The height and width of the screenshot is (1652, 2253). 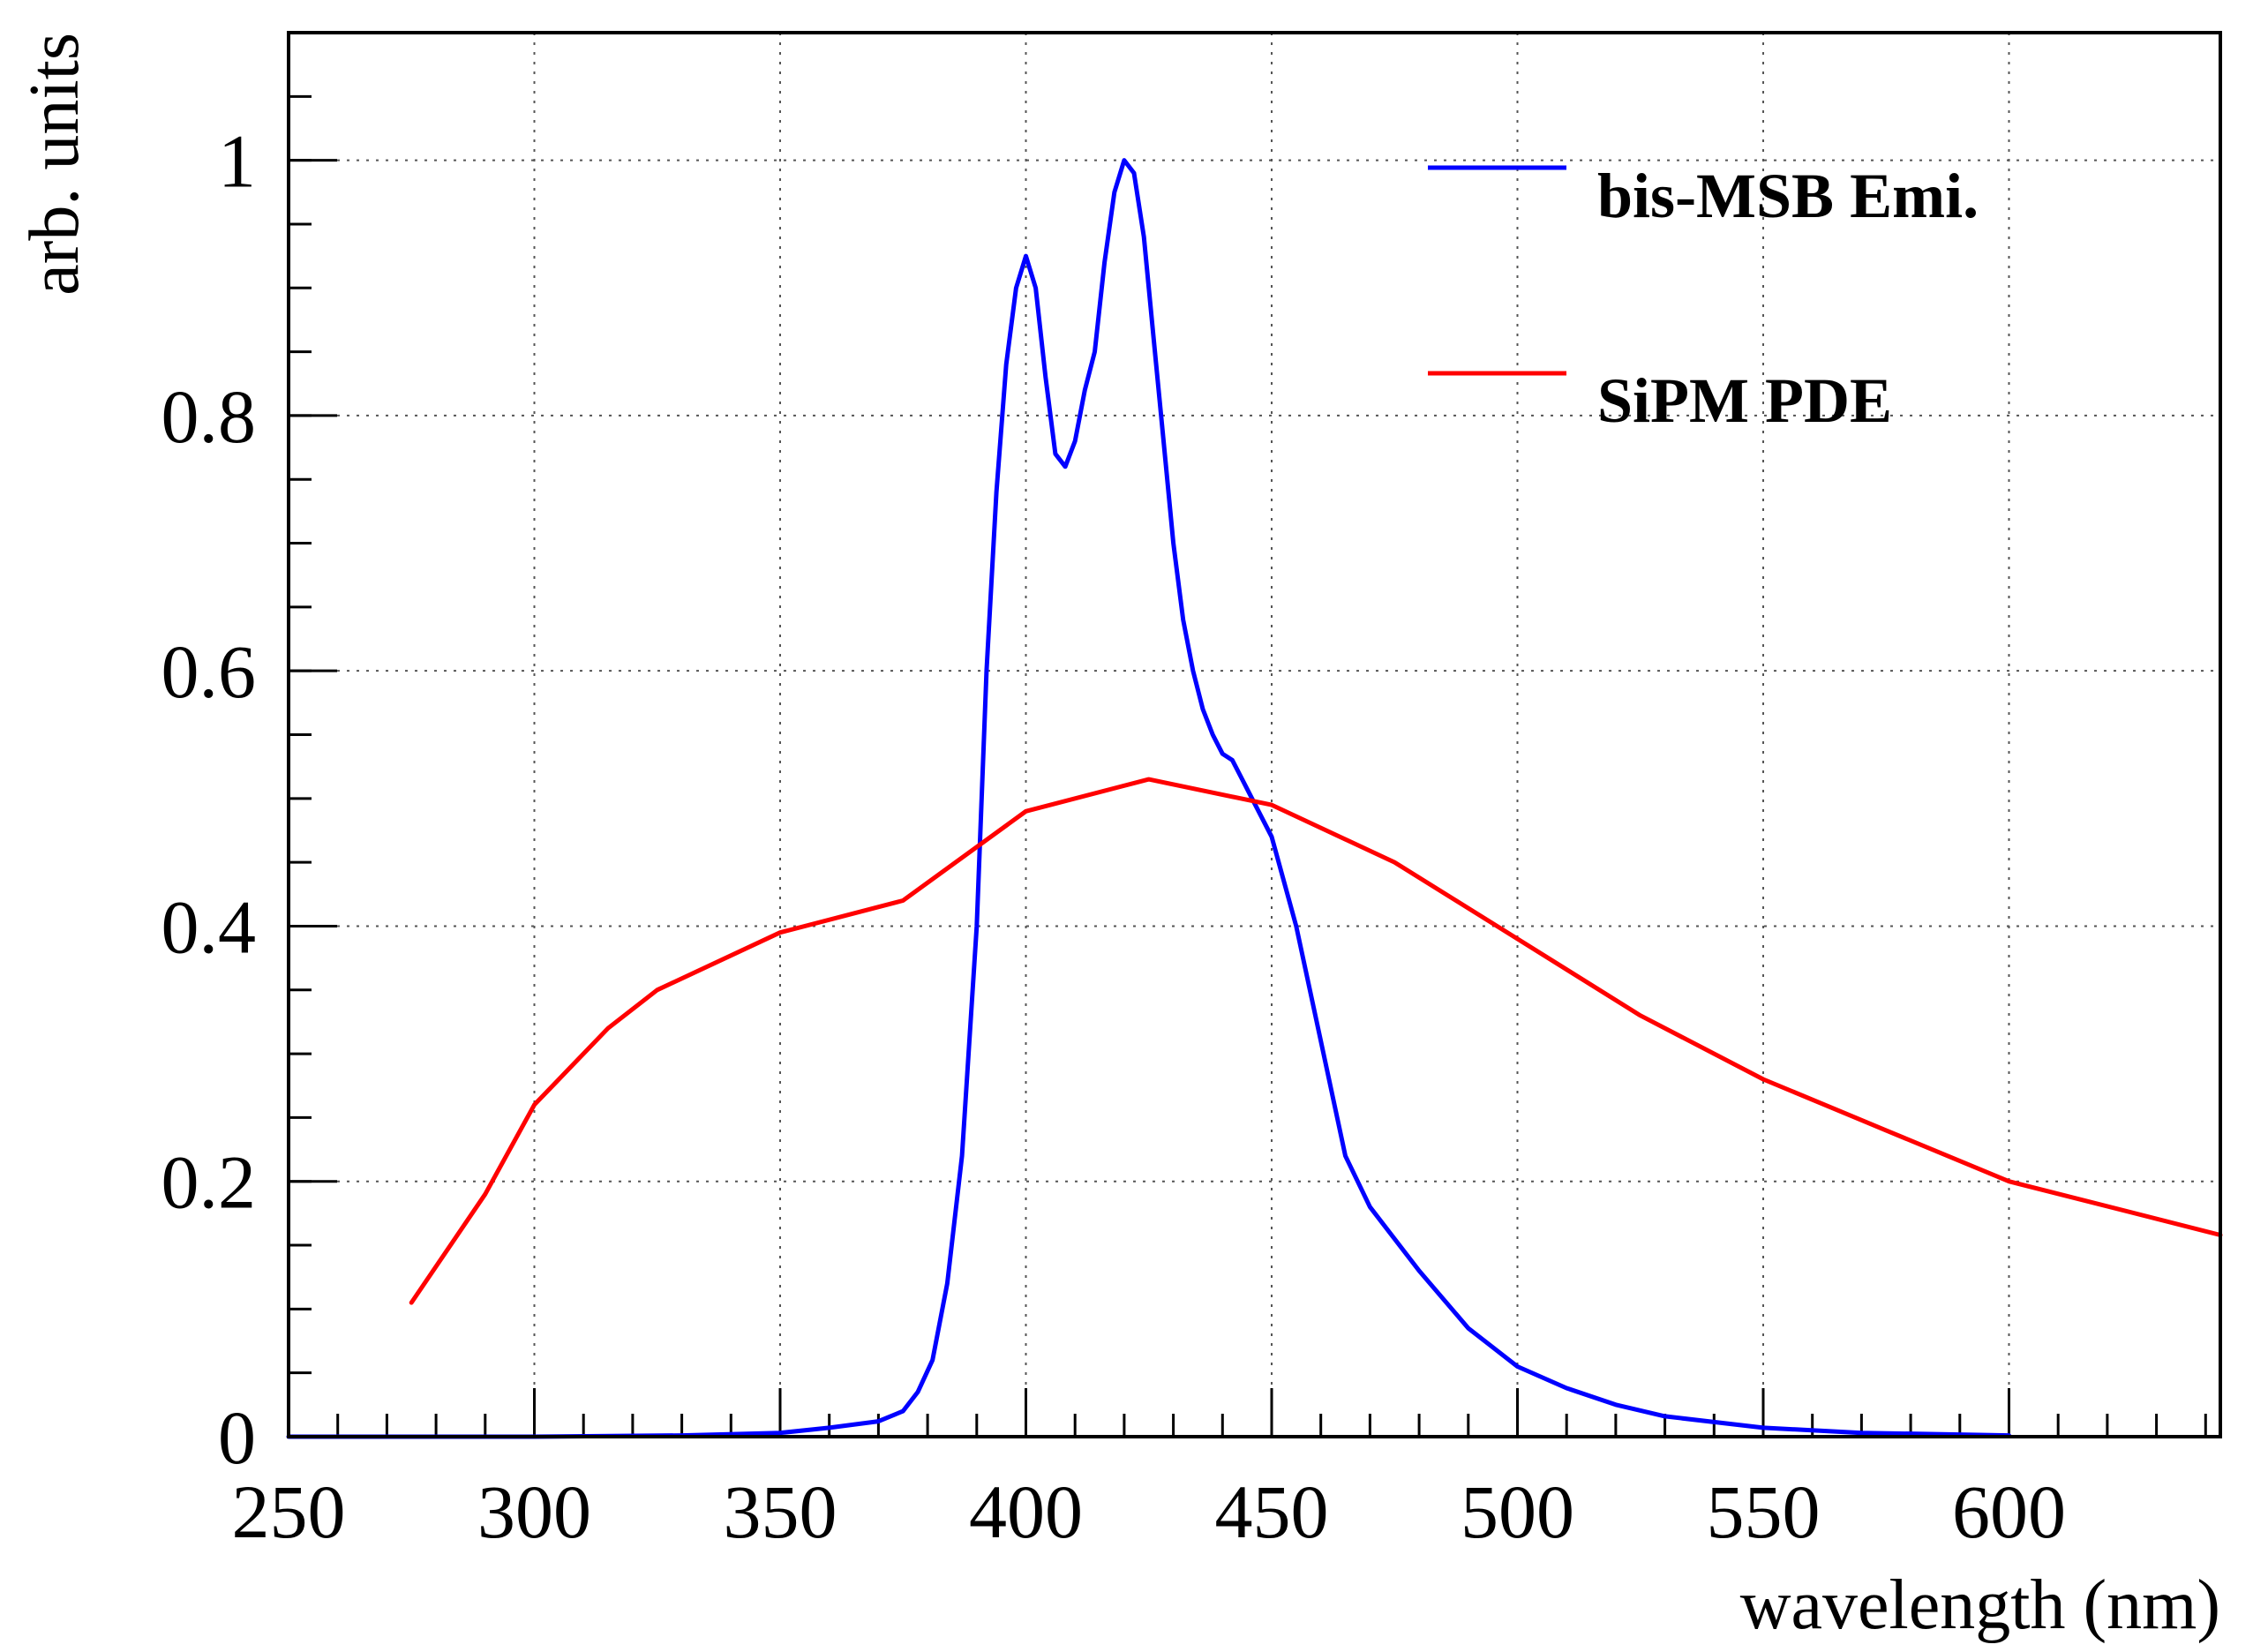 I want to click on x-tick-label-450: 450, so click(x=1271, y=1511).